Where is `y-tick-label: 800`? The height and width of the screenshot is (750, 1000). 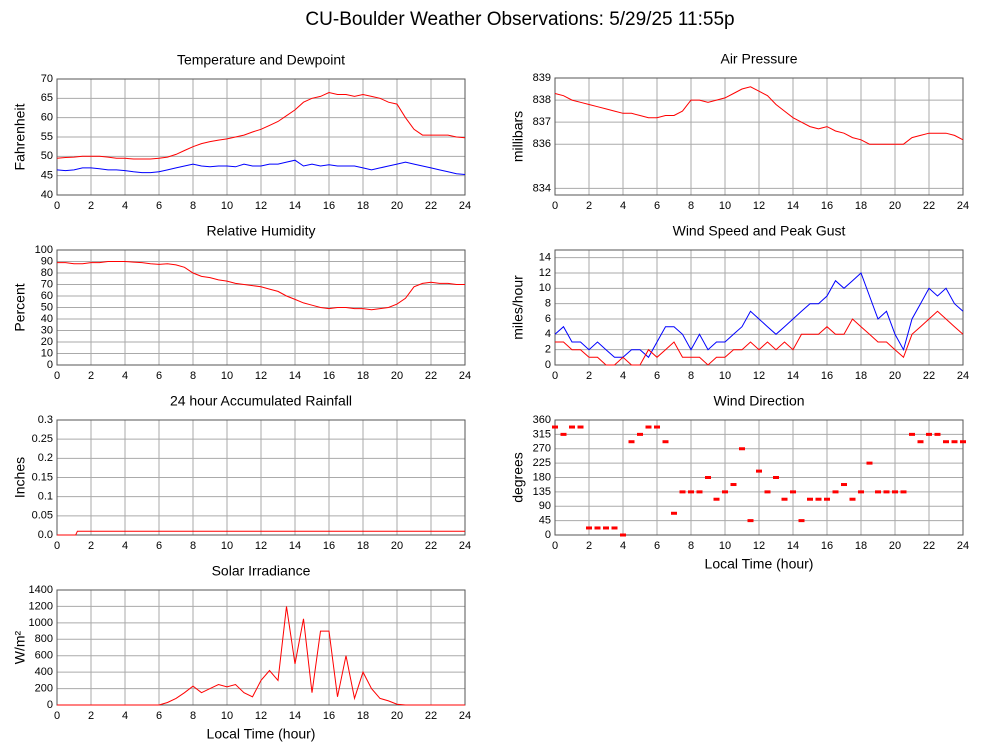
y-tick-label: 800 is located at coordinates (44, 639).